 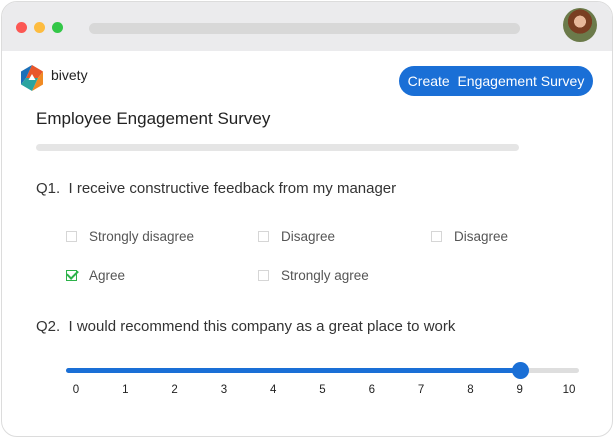 I want to click on option-disagree: Disagree, so click(x=296, y=236).